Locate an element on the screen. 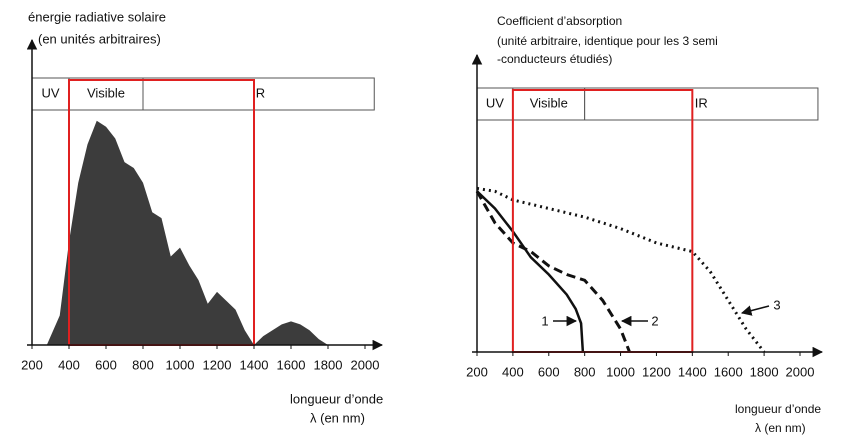  curve-arrow is located at coordinates (755, 310).